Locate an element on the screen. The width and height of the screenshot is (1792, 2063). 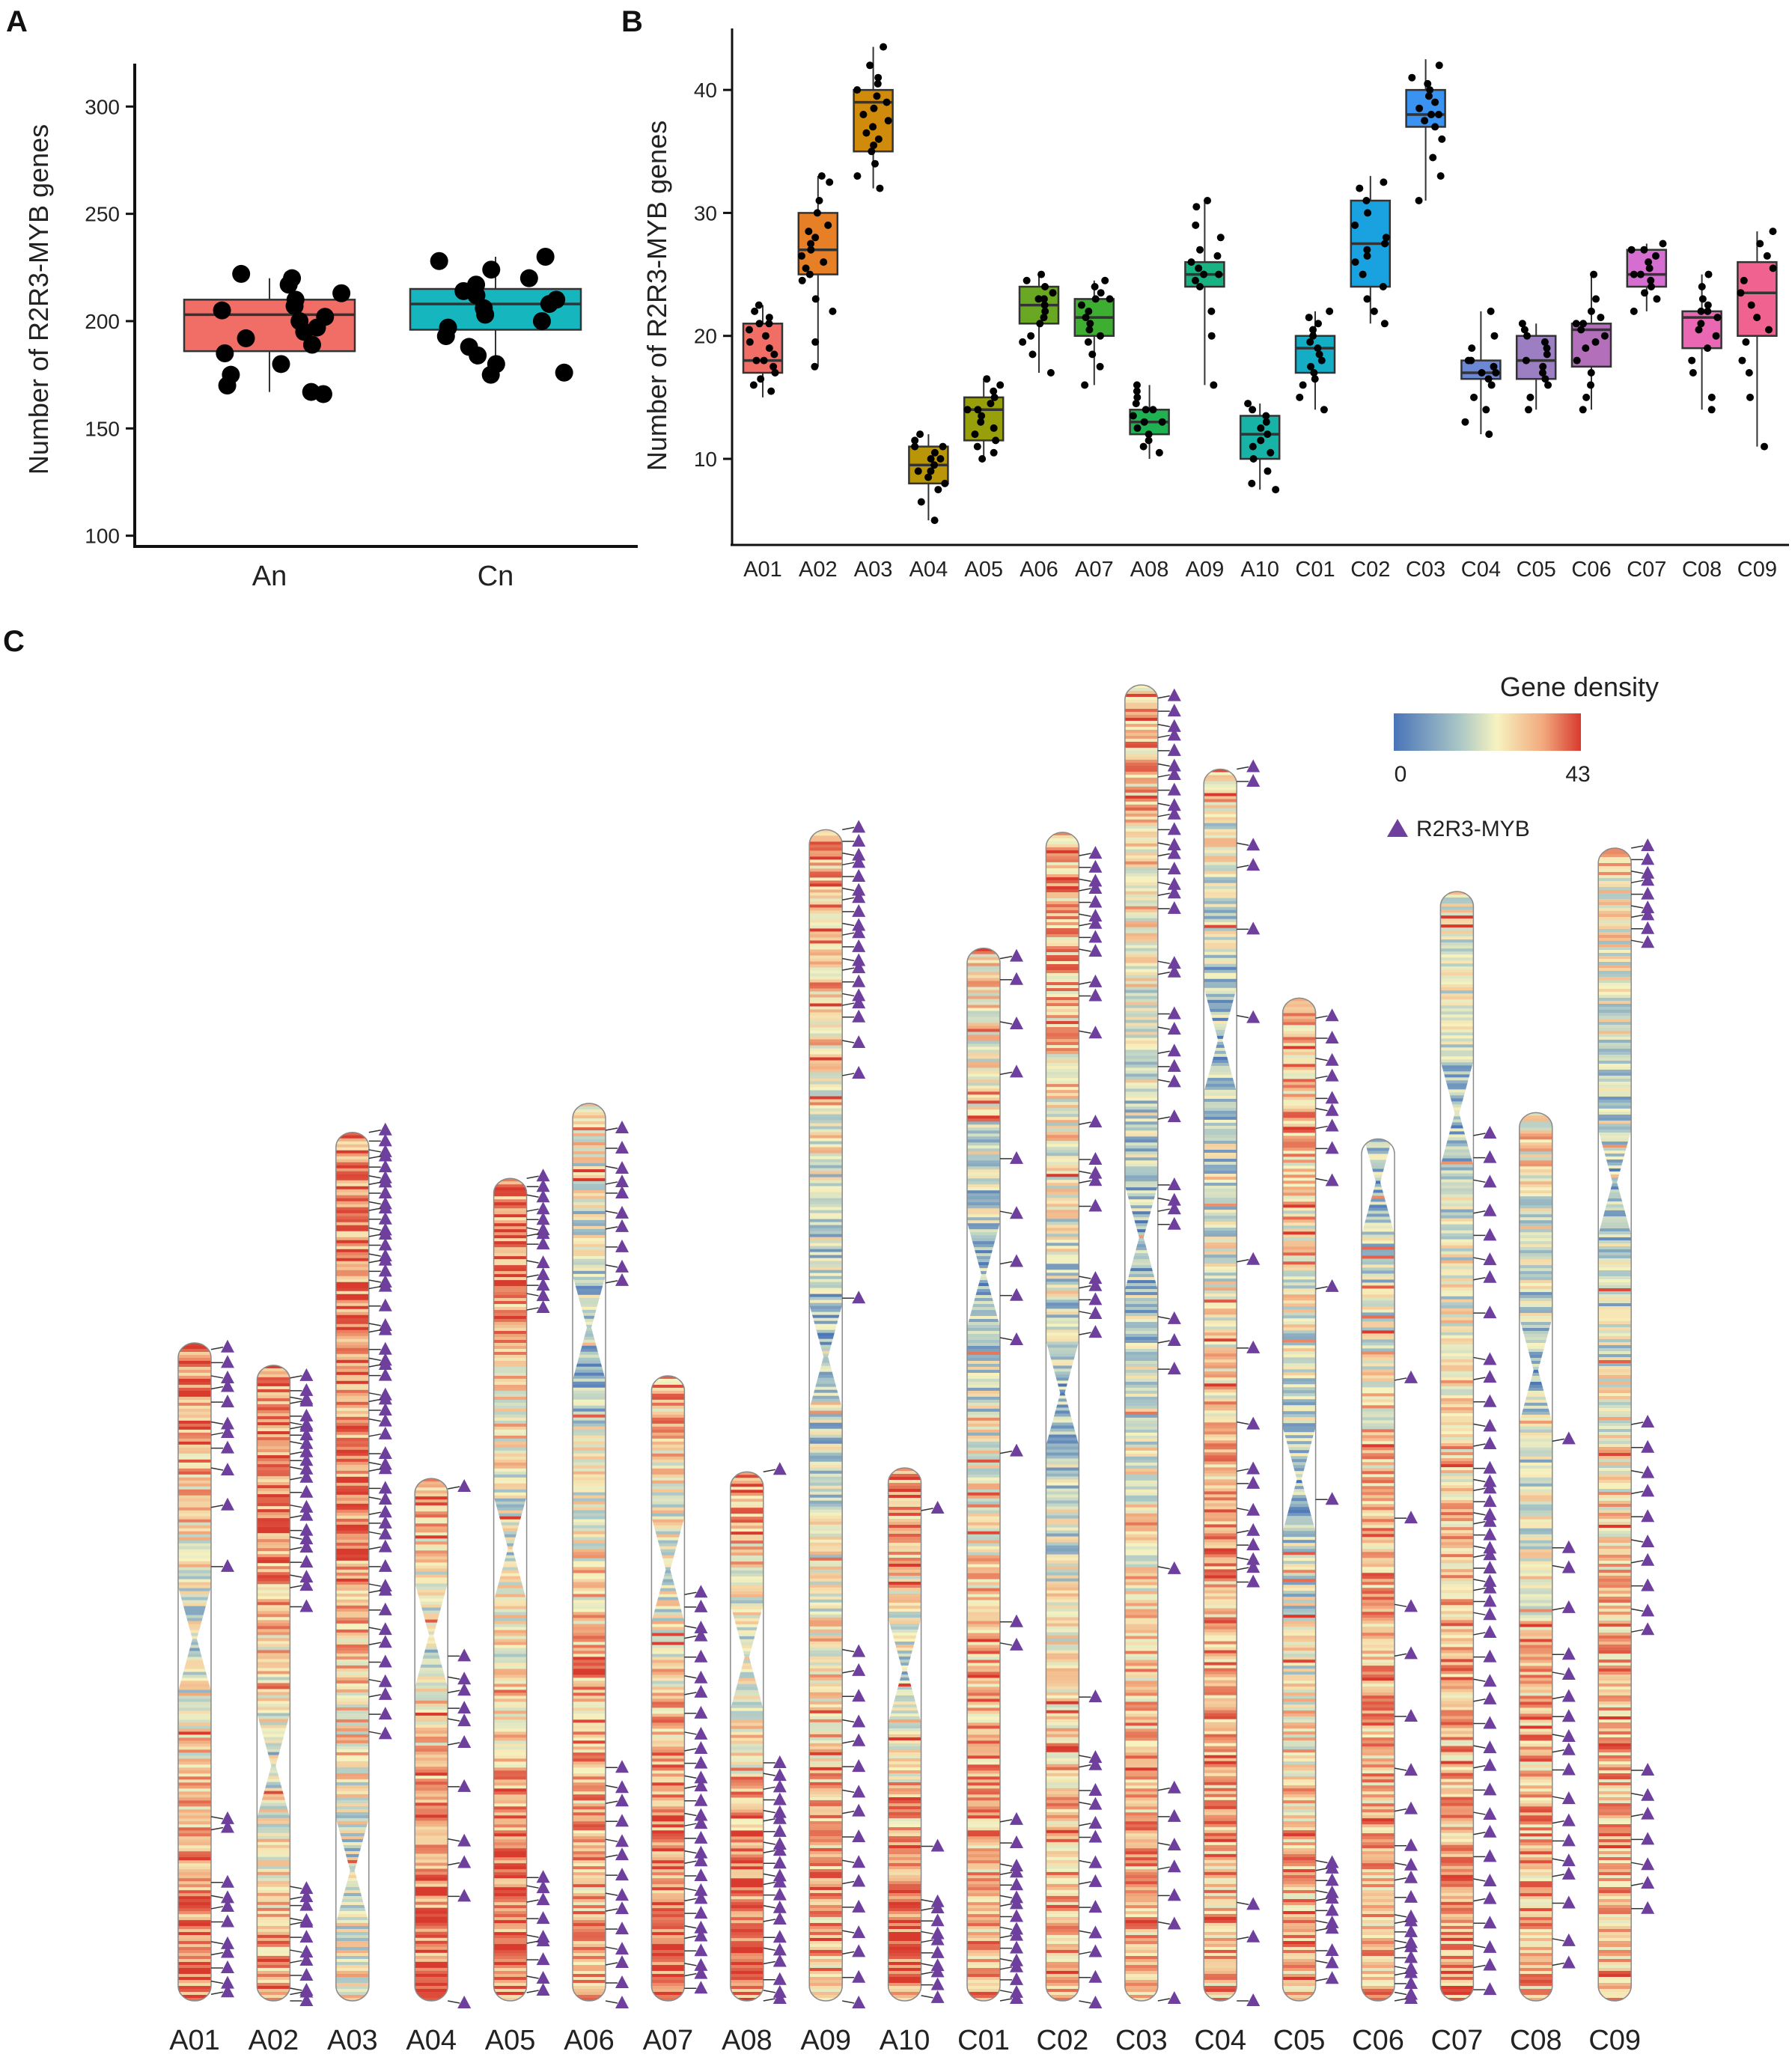
panel-b-point is located at coordinates (1090, 324).